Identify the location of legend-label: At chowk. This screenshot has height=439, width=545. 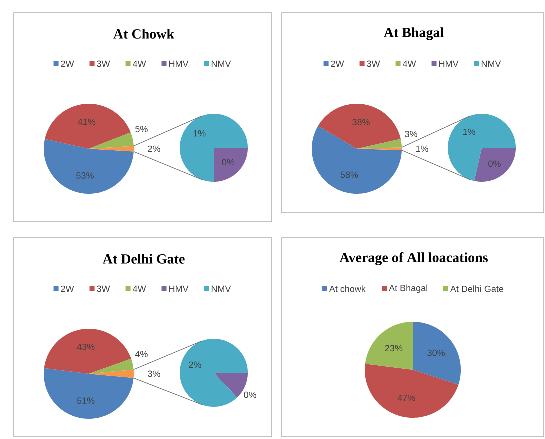
(347, 289).